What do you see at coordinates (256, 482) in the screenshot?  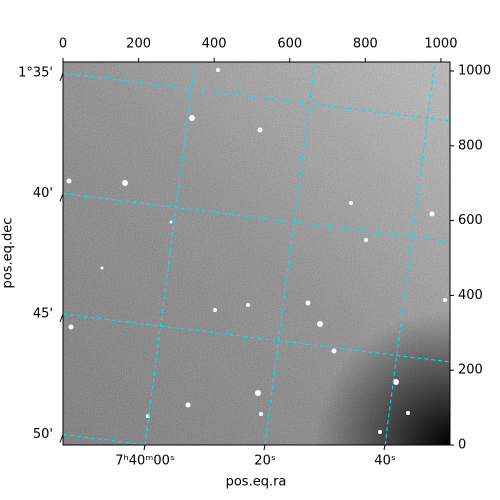 I see `x-axis-label: pos.eq.ra` at bounding box center [256, 482].